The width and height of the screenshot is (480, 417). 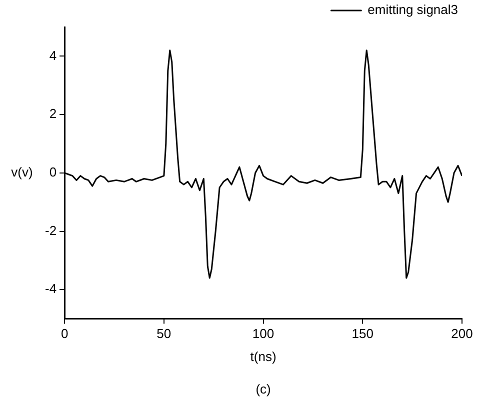 What do you see at coordinates (53, 114) in the screenshot?
I see `y-tick-label: 2` at bounding box center [53, 114].